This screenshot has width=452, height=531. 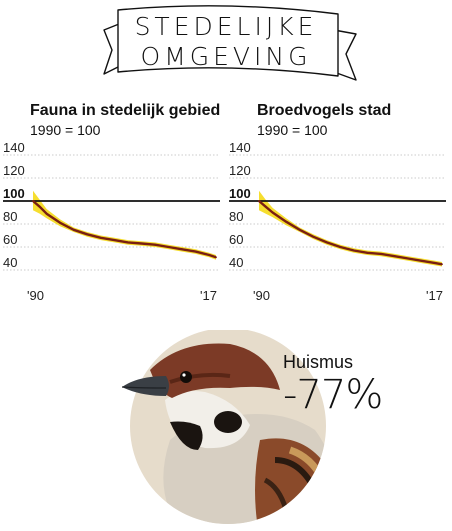 What do you see at coordinates (65, 130) in the screenshot?
I see `chart-1-subtitle: 1990 = 100` at bounding box center [65, 130].